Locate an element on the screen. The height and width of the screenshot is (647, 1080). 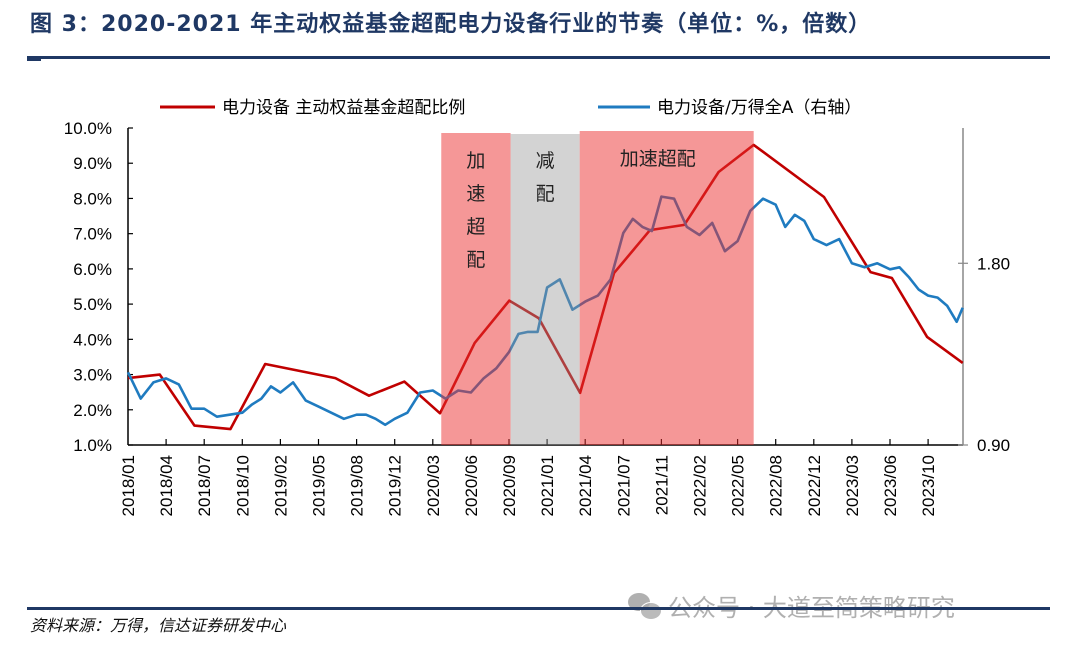
source-note: 资料来源：万得，信达证券研发中心 is located at coordinates (158, 625).